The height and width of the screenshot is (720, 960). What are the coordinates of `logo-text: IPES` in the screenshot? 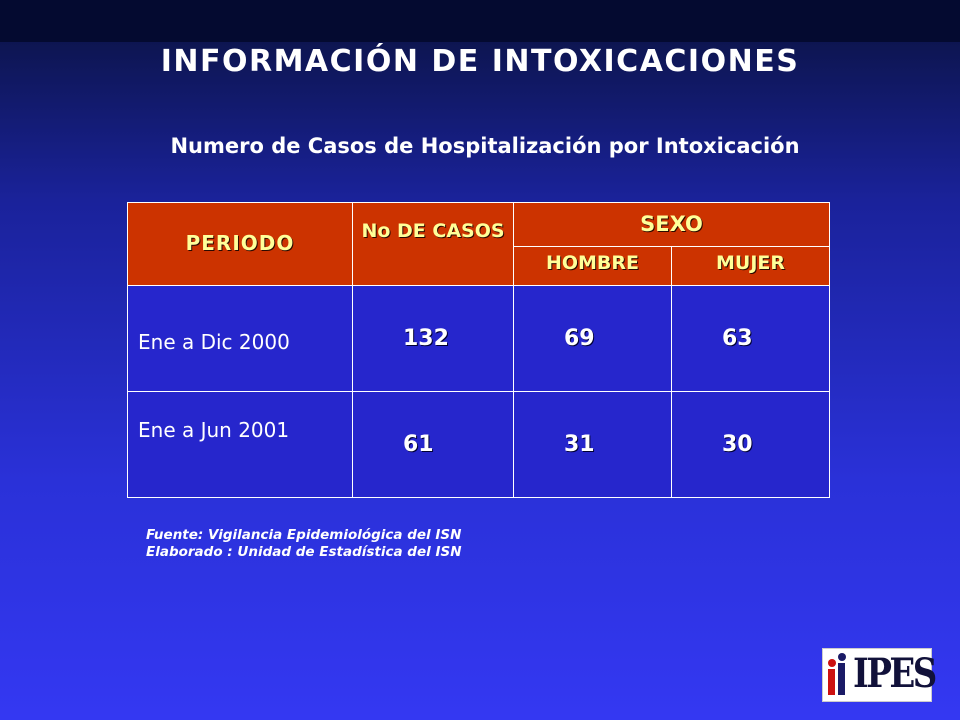 It's located at (895, 673).